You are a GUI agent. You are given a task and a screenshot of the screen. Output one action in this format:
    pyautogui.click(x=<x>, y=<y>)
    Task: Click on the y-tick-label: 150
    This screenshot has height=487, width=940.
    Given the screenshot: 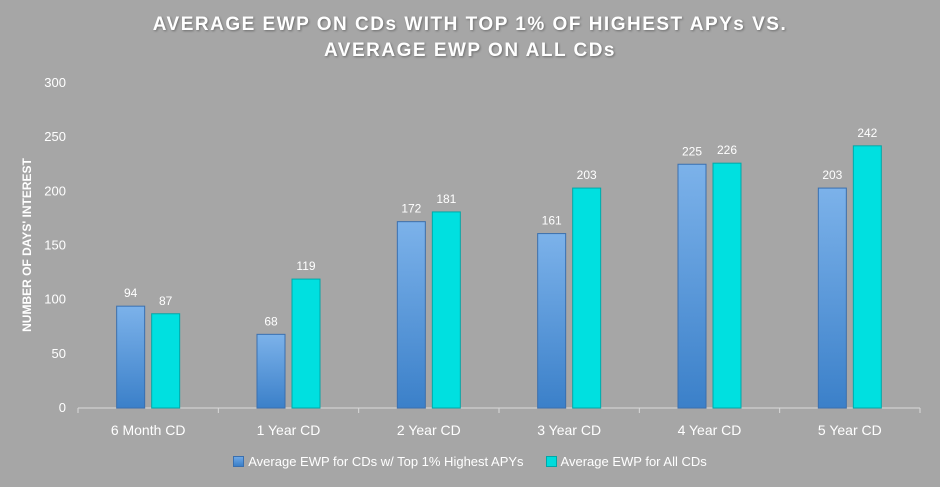 What is the action you would take?
    pyautogui.click(x=55, y=245)
    